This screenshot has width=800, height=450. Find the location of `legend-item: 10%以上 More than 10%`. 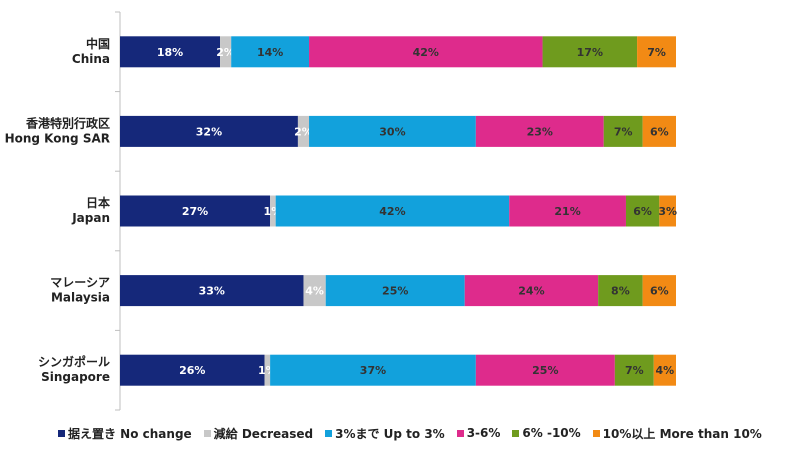

legend-item: 10%以上 More than 10% is located at coordinates (677, 433).